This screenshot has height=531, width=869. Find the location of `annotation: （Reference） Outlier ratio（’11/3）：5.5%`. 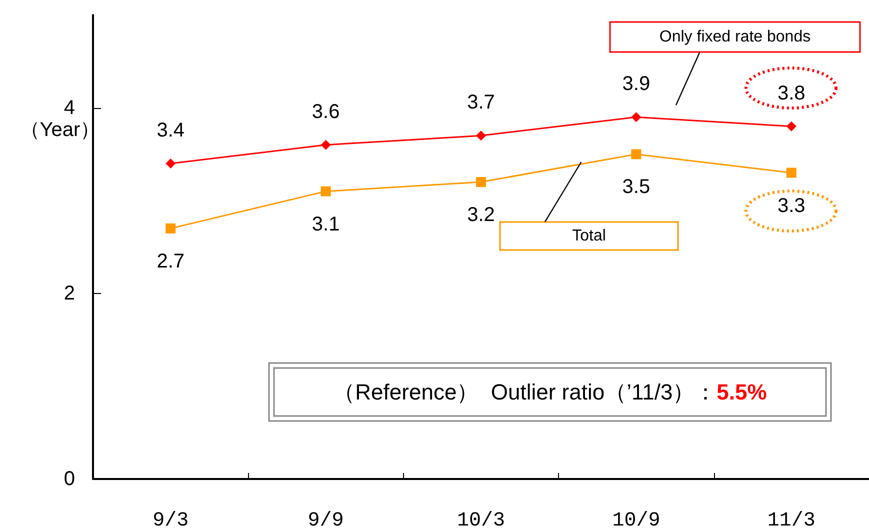

annotation: （Reference） Outlier ratio（’11/3）：5.5% is located at coordinates (550, 392).